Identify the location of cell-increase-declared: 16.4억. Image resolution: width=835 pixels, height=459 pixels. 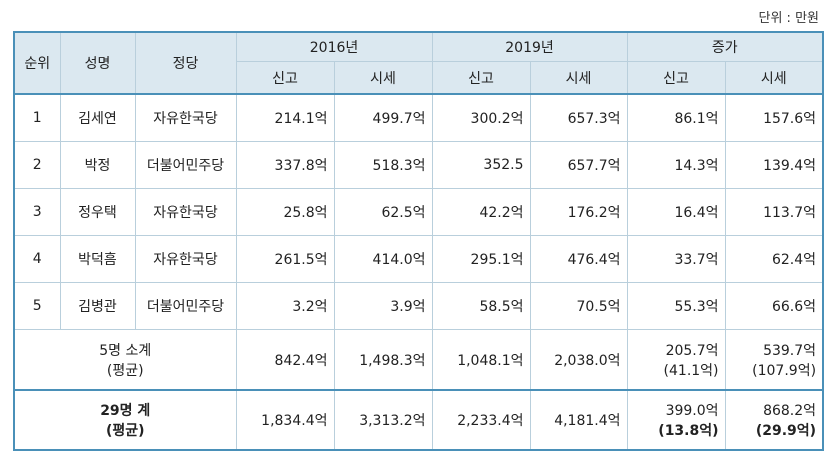
(676, 212).